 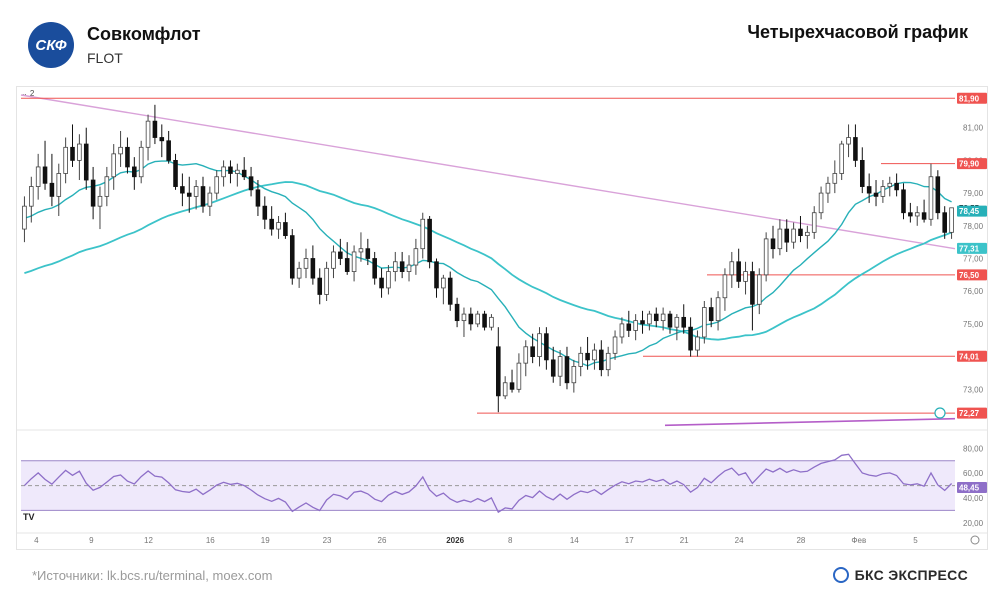 What do you see at coordinates (28, 93) in the screenshot?
I see `indicator-toggle: ⌄ 2` at bounding box center [28, 93].